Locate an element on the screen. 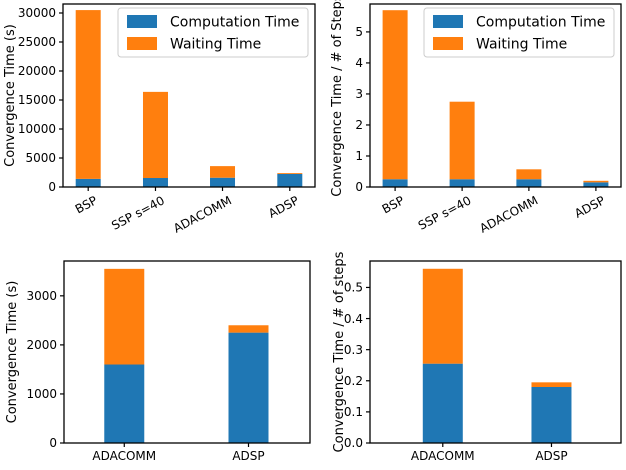 The height and width of the screenshot is (470, 626). y-axis-label: Convergence Time / # of Steps is located at coordinates (337, 98).